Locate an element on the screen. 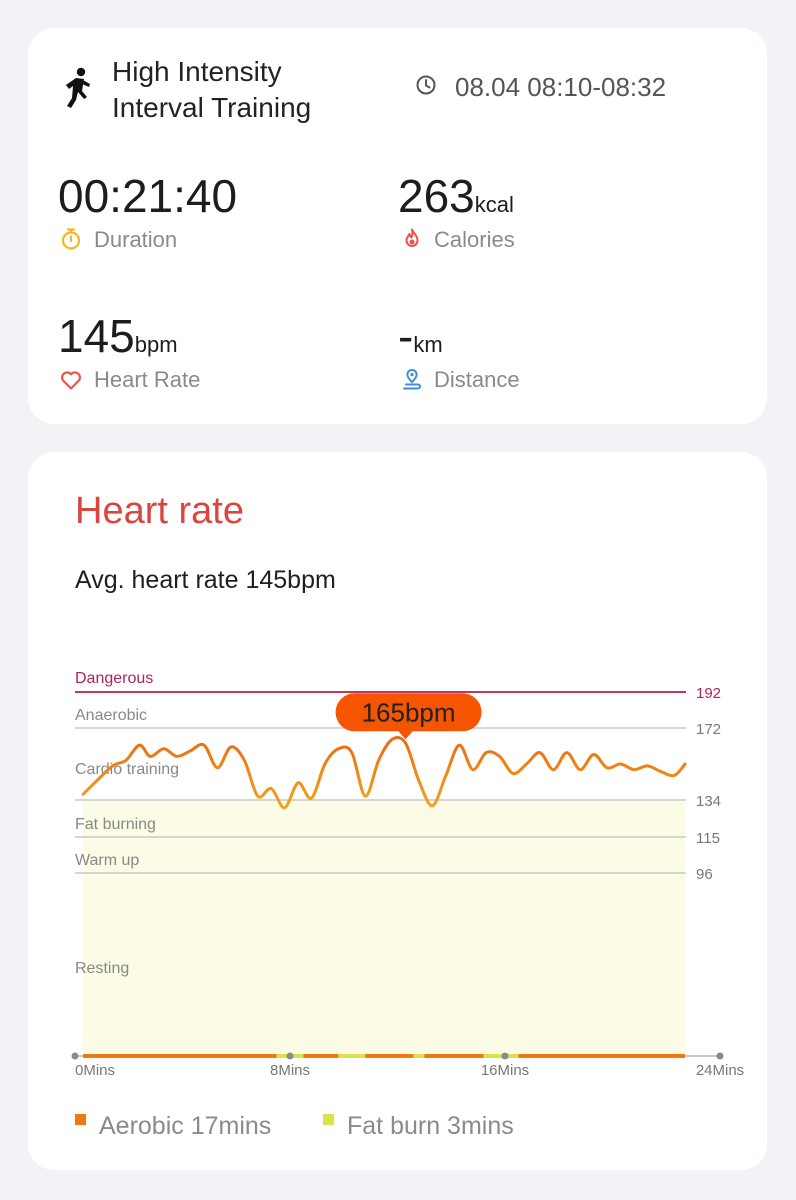  duration-value: 00:21:40 is located at coordinates (147, 196).